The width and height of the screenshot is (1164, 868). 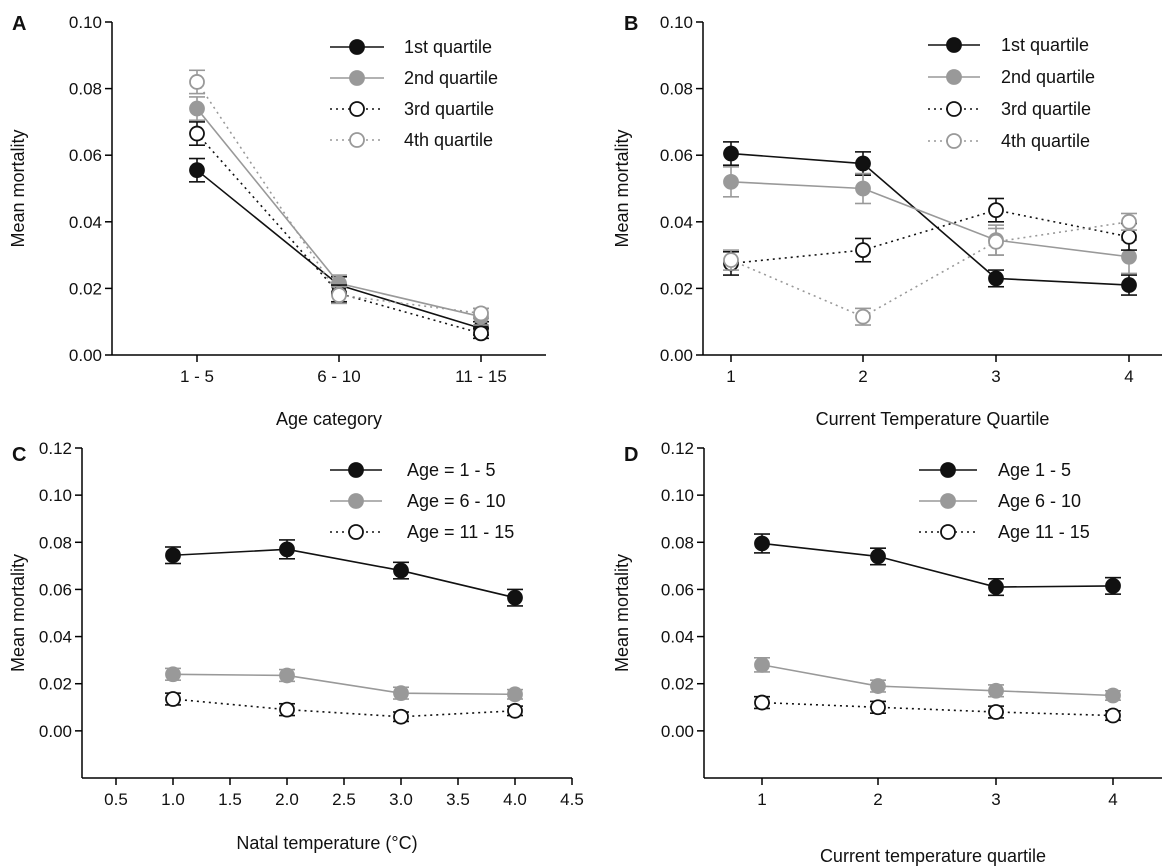 What do you see at coordinates (344, 799) in the screenshot?
I see `x-tick-label: 2.5` at bounding box center [344, 799].